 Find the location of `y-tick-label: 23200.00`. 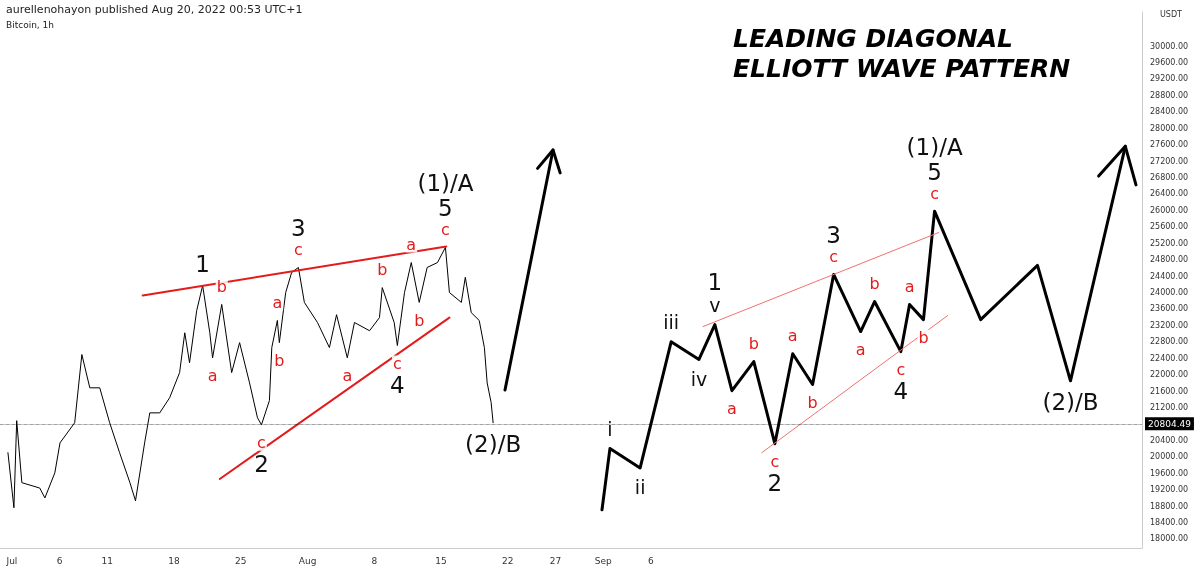

y-tick-label: 23200.00 is located at coordinates (1169, 325).